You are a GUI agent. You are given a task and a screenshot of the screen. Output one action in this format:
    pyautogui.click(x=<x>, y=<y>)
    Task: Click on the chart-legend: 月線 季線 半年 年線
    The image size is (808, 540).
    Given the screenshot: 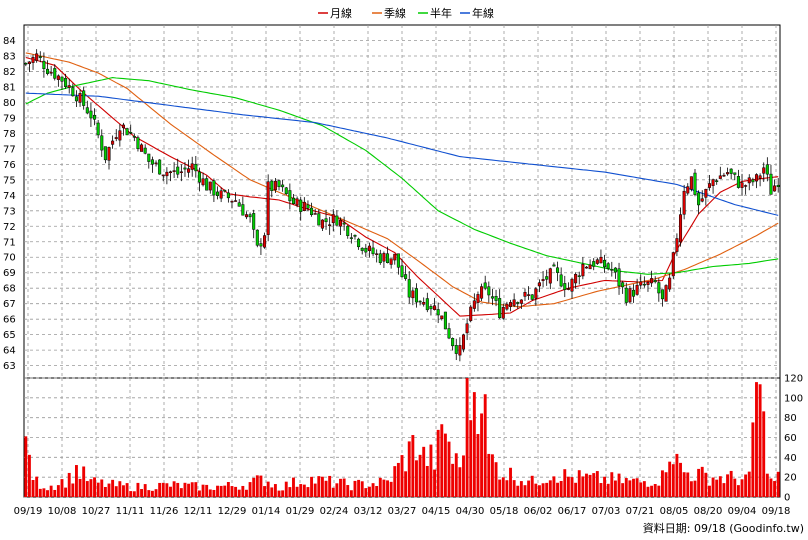 What is the action you would take?
    pyautogui.click(x=406, y=13)
    